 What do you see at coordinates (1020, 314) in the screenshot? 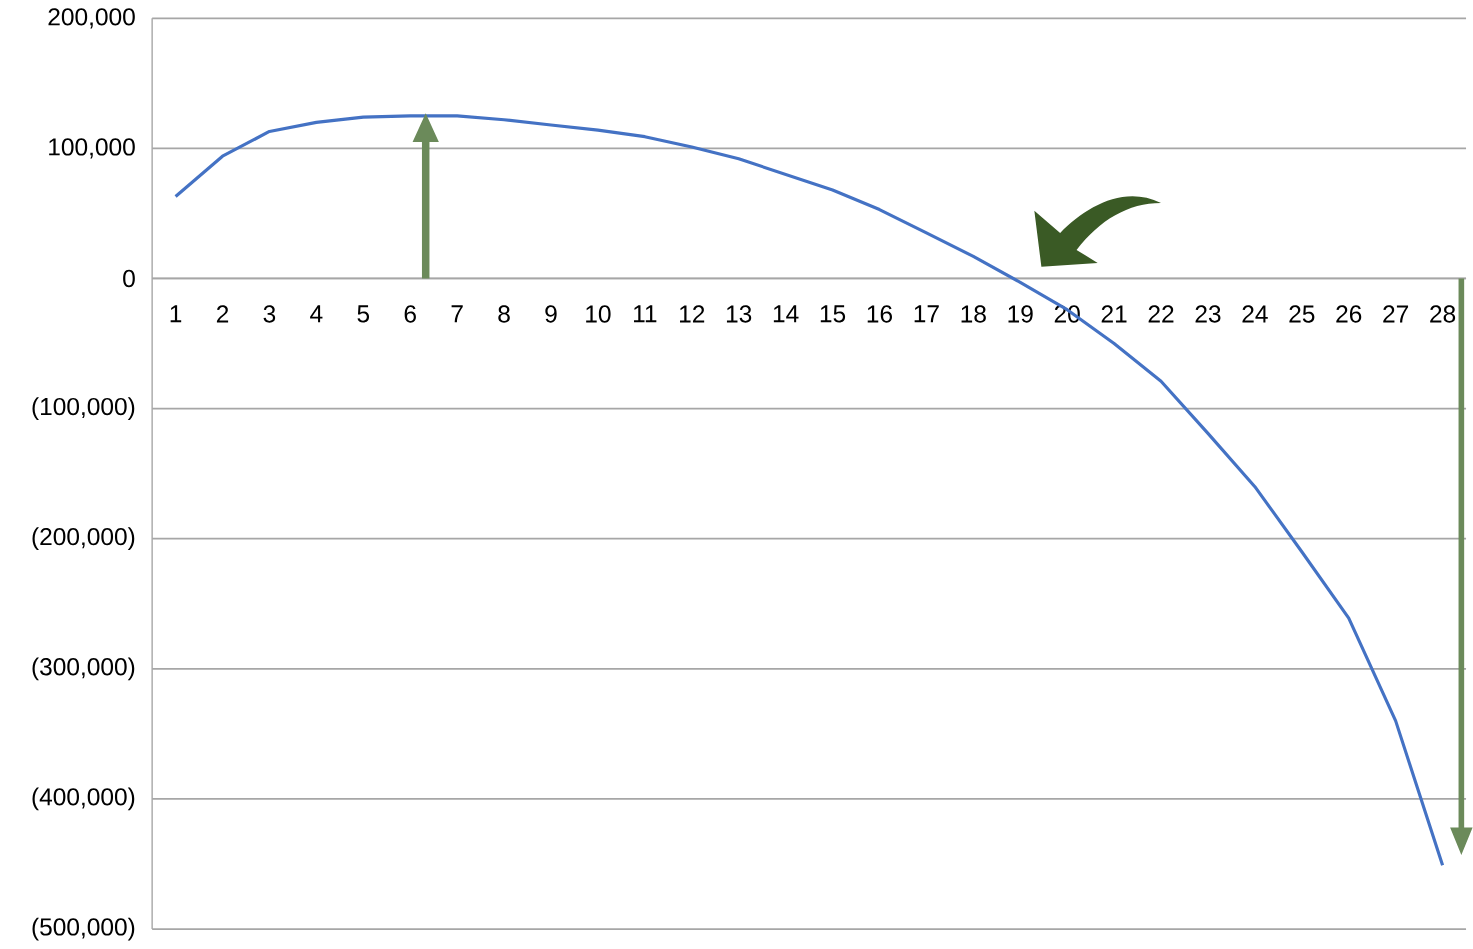
I see `x-tick-label: 19` at bounding box center [1020, 314].